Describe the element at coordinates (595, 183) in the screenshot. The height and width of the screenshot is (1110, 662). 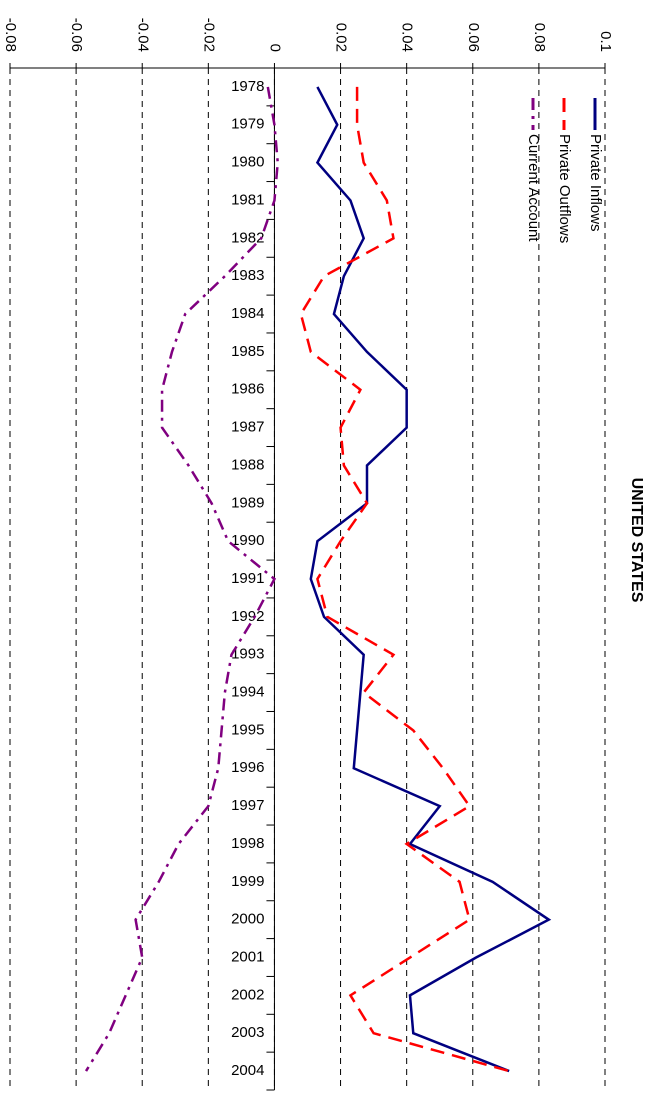
I see `legend-label: Private Inflows` at that location.